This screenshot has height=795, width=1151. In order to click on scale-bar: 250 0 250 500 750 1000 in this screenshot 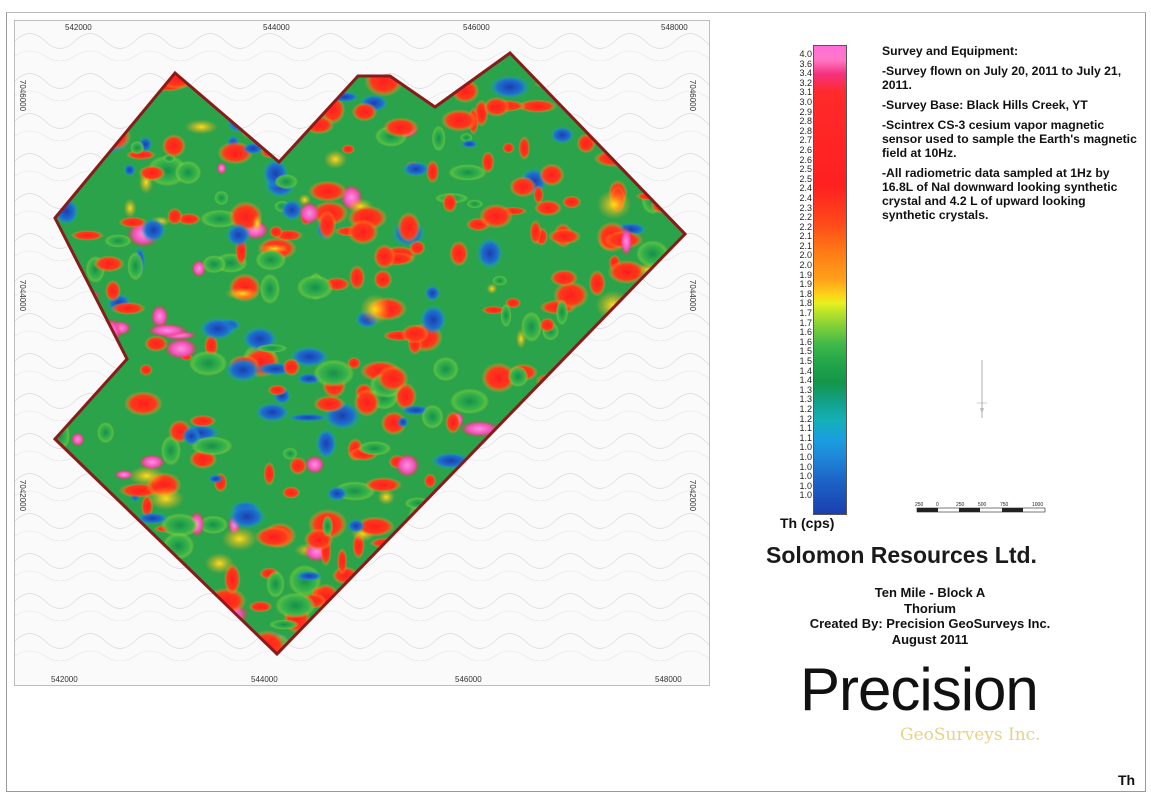, I will do `click(980, 507)`.